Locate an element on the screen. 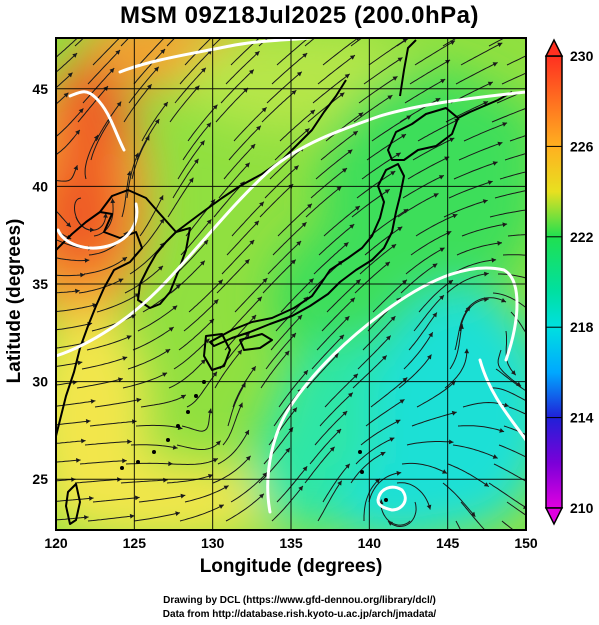  coastline-kyushu is located at coordinates (217, 352).